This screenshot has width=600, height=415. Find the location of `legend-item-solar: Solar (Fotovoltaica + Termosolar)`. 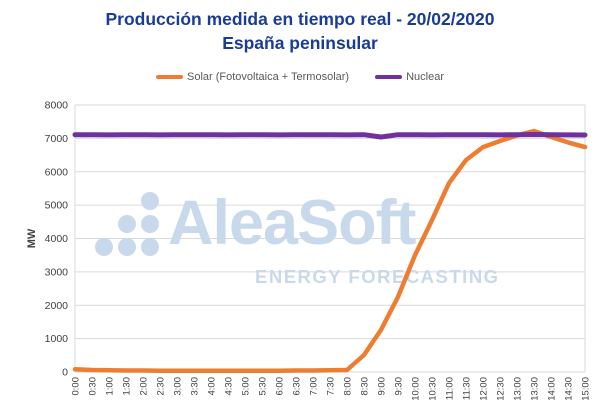

legend-item-solar: Solar (Fotovoltaica + Termosolar) is located at coordinates (252, 77).